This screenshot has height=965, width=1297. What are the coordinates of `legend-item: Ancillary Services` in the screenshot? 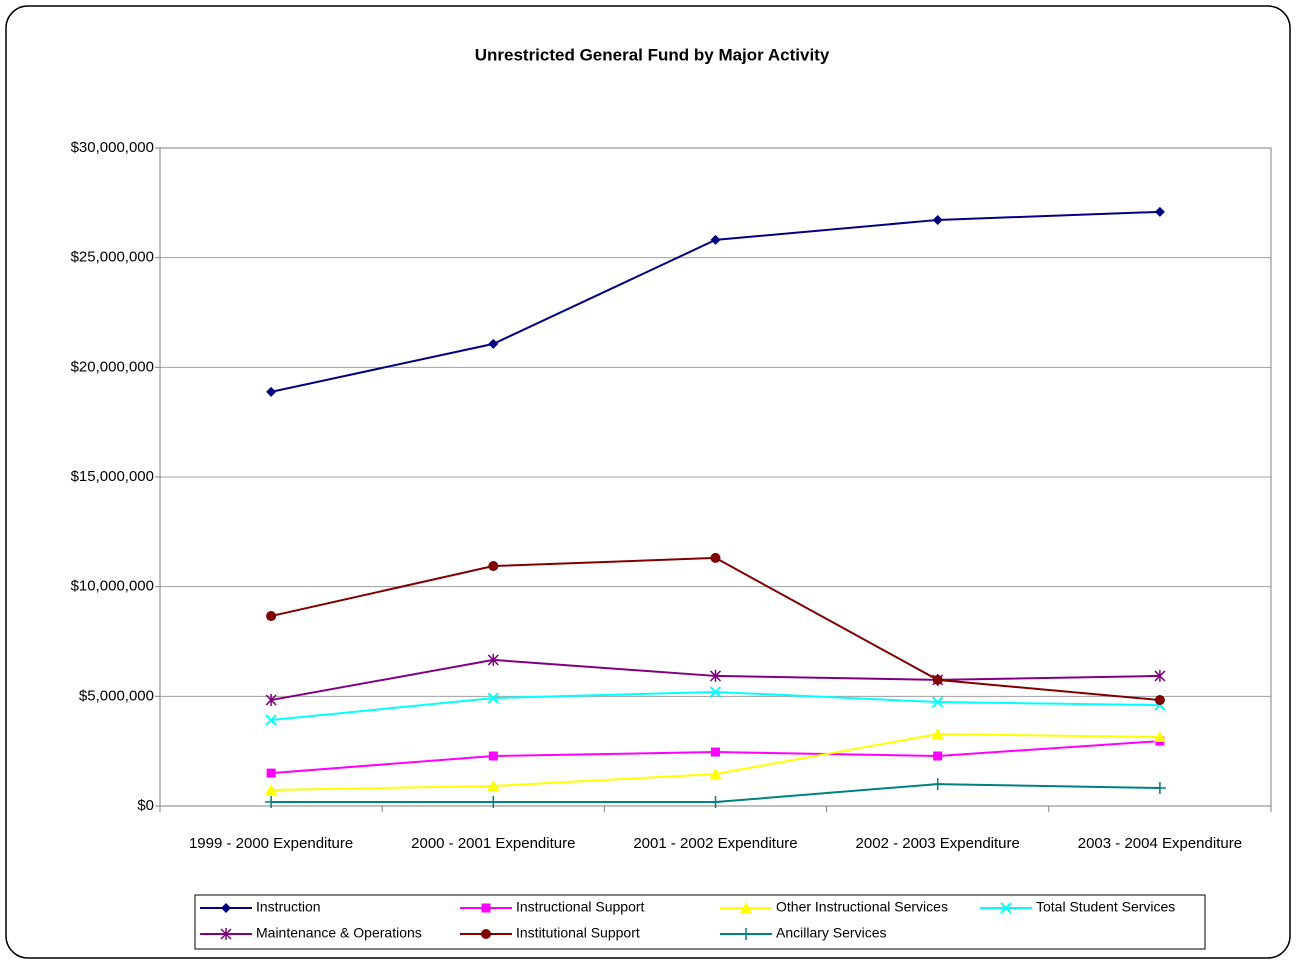 It's located at (803, 933).